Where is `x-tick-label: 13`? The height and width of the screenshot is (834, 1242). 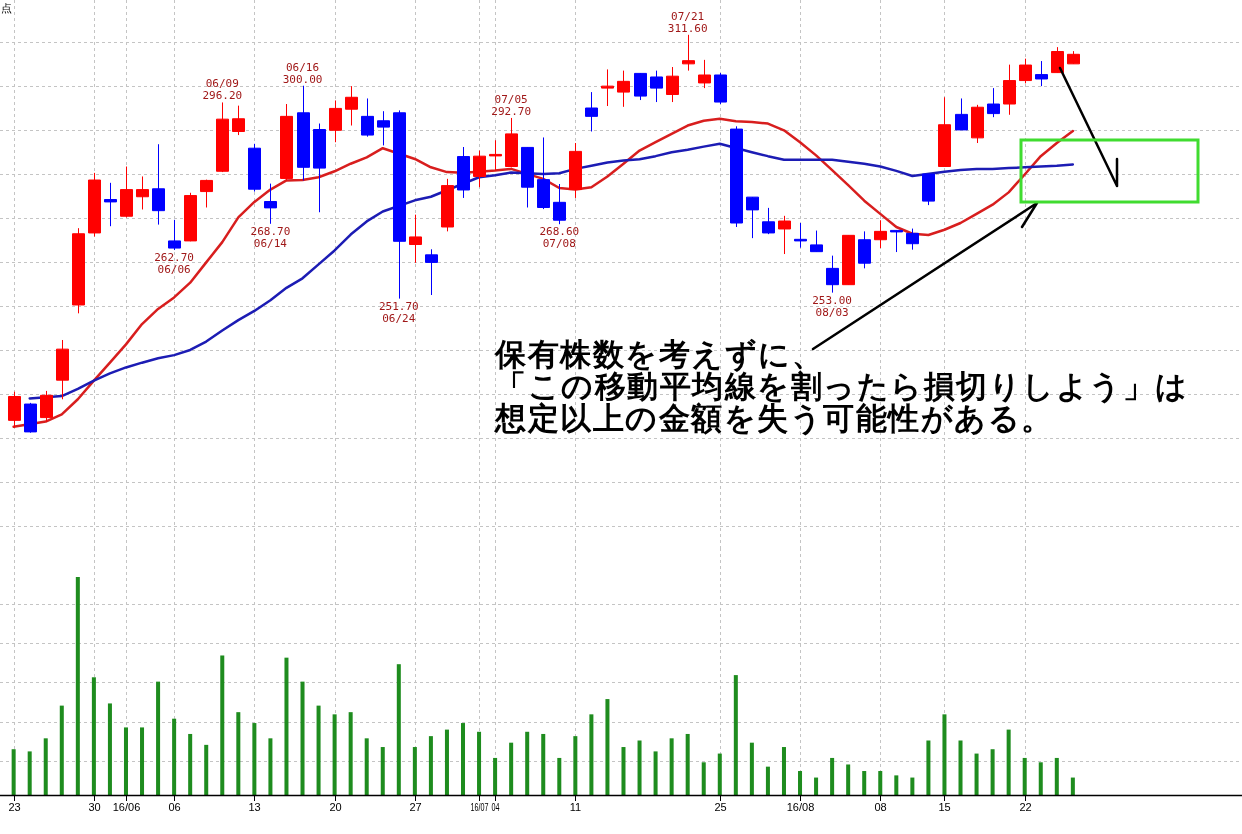 x-tick-label: 13 is located at coordinates (254, 807).